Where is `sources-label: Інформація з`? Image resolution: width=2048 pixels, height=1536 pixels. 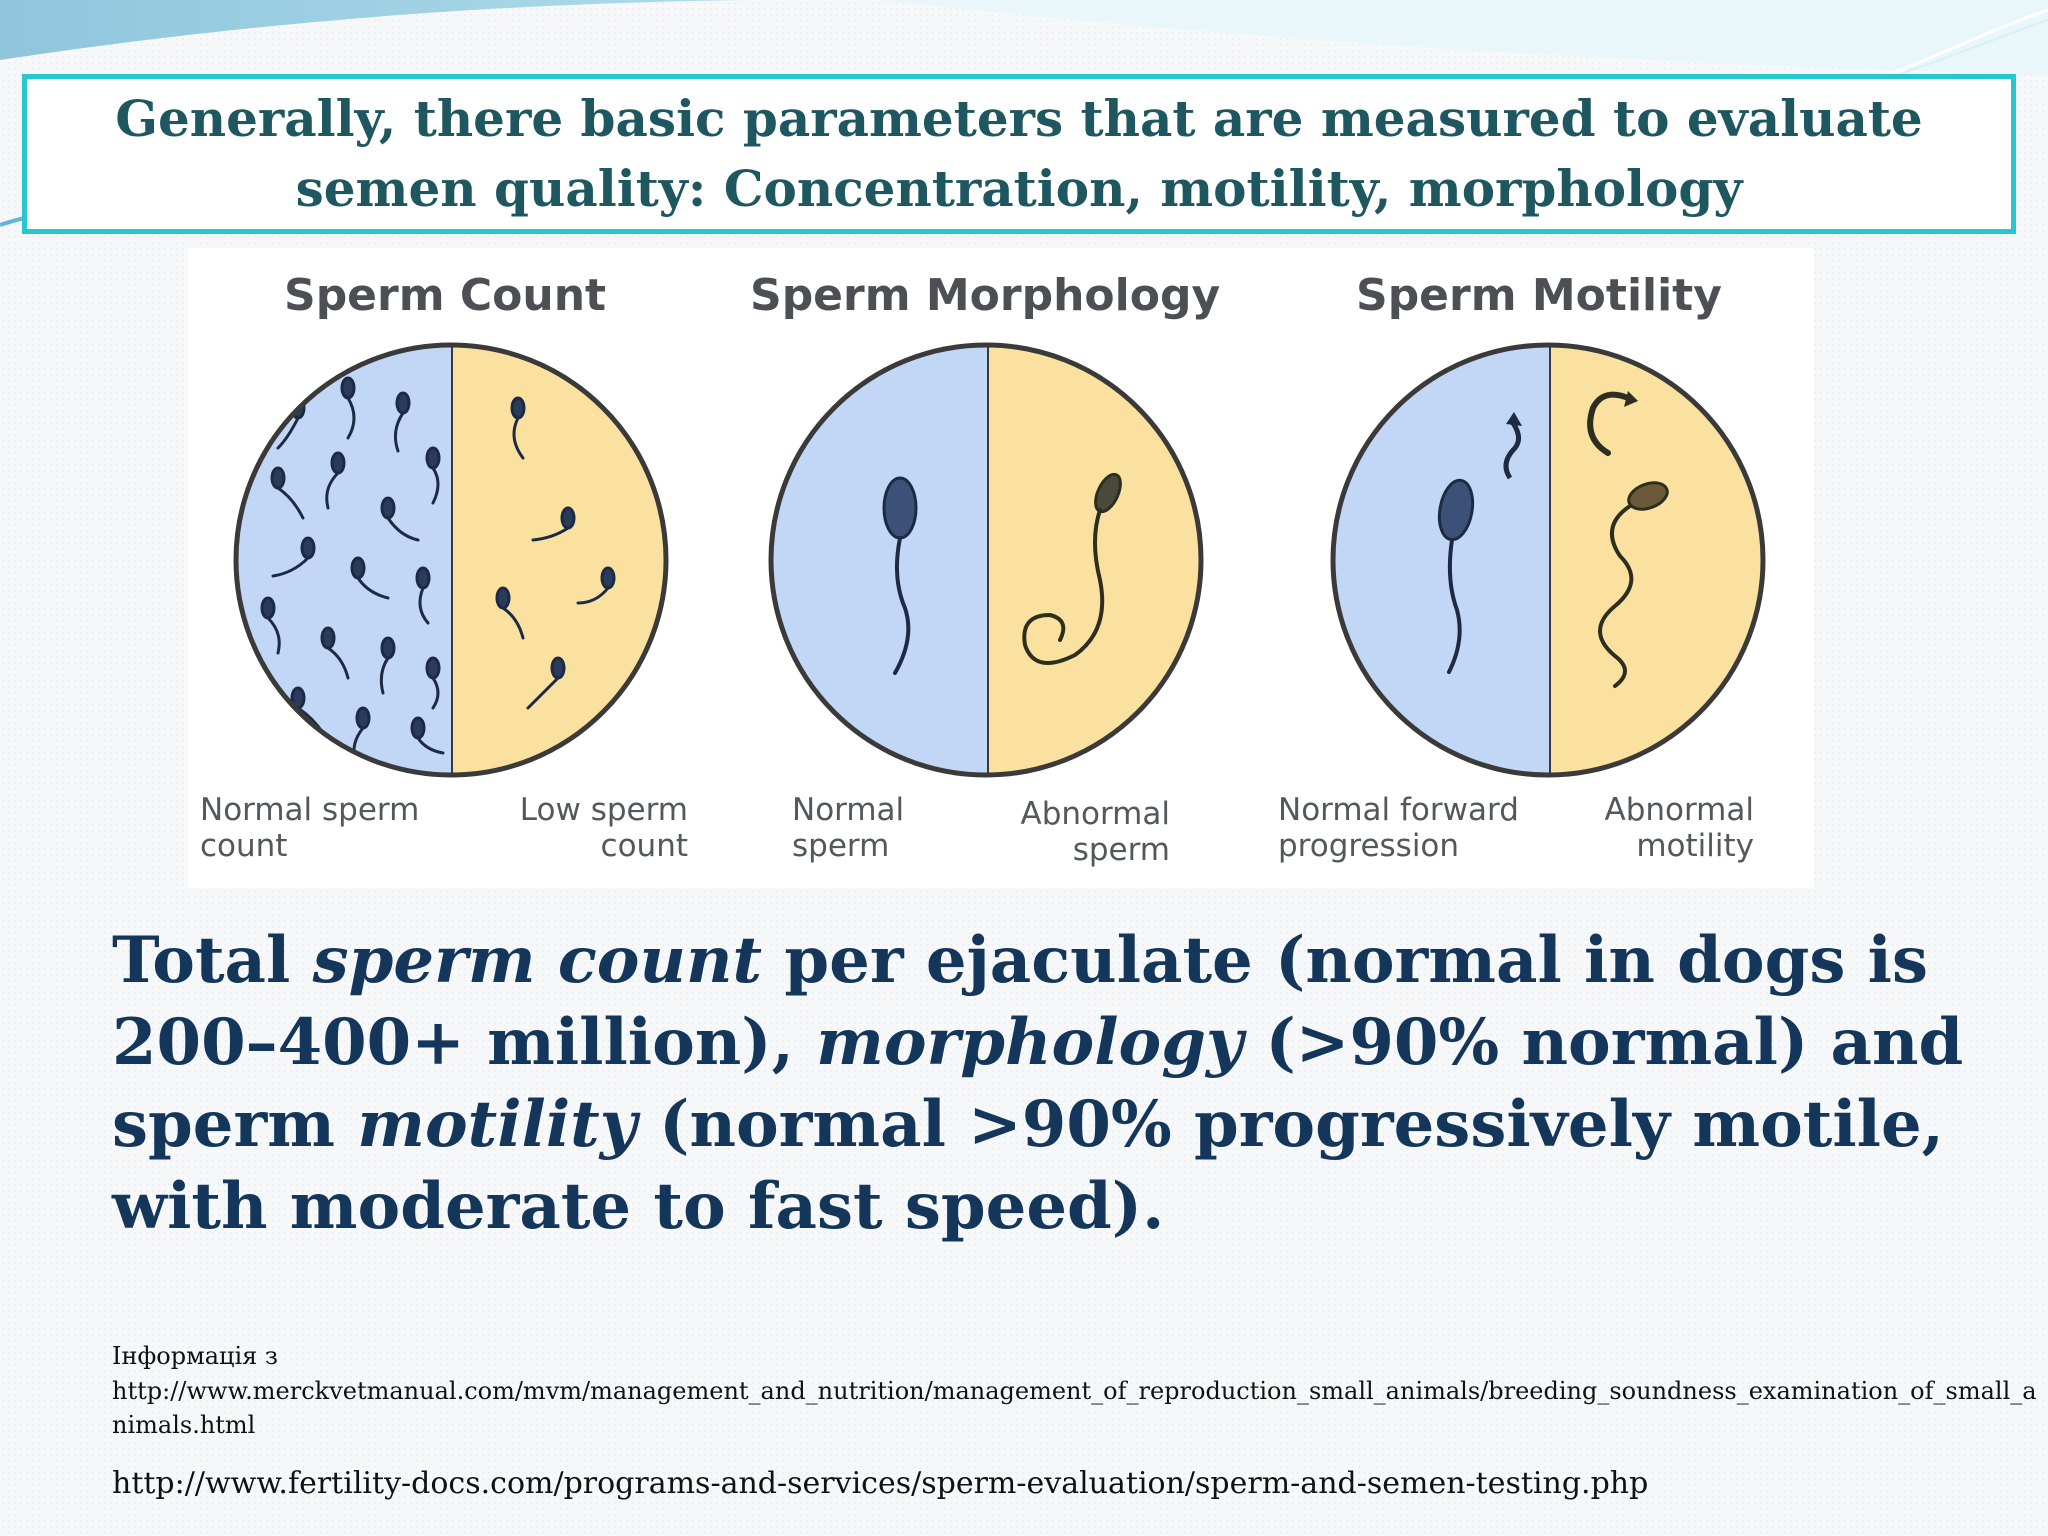 sources-label: Інформація з is located at coordinates (195, 1356).